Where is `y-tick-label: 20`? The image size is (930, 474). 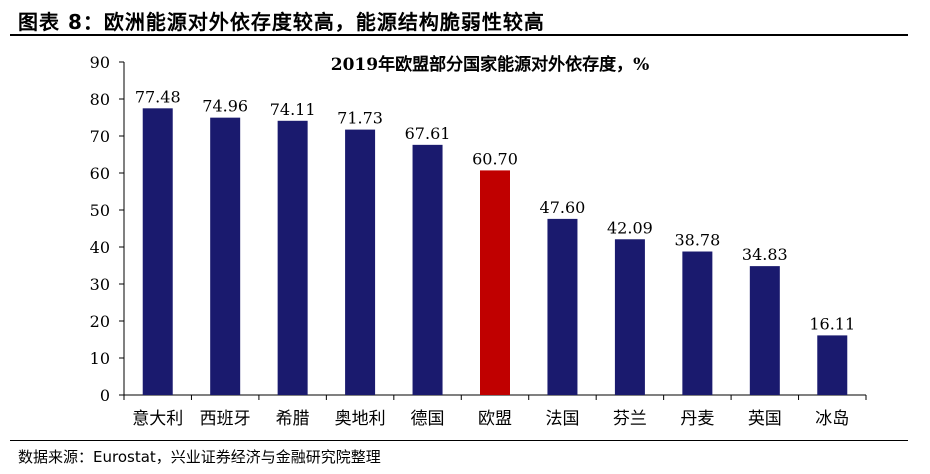
y-tick-label: 20 is located at coordinates (100, 321).